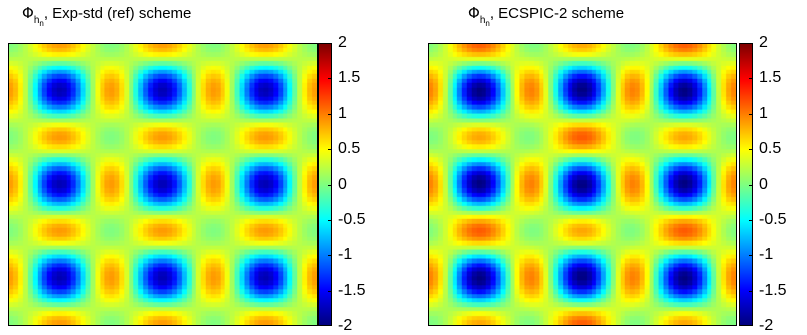 The height and width of the screenshot is (335, 807). What do you see at coordinates (482, 20) in the screenshot?
I see `right-title-sub: h` at bounding box center [482, 20].